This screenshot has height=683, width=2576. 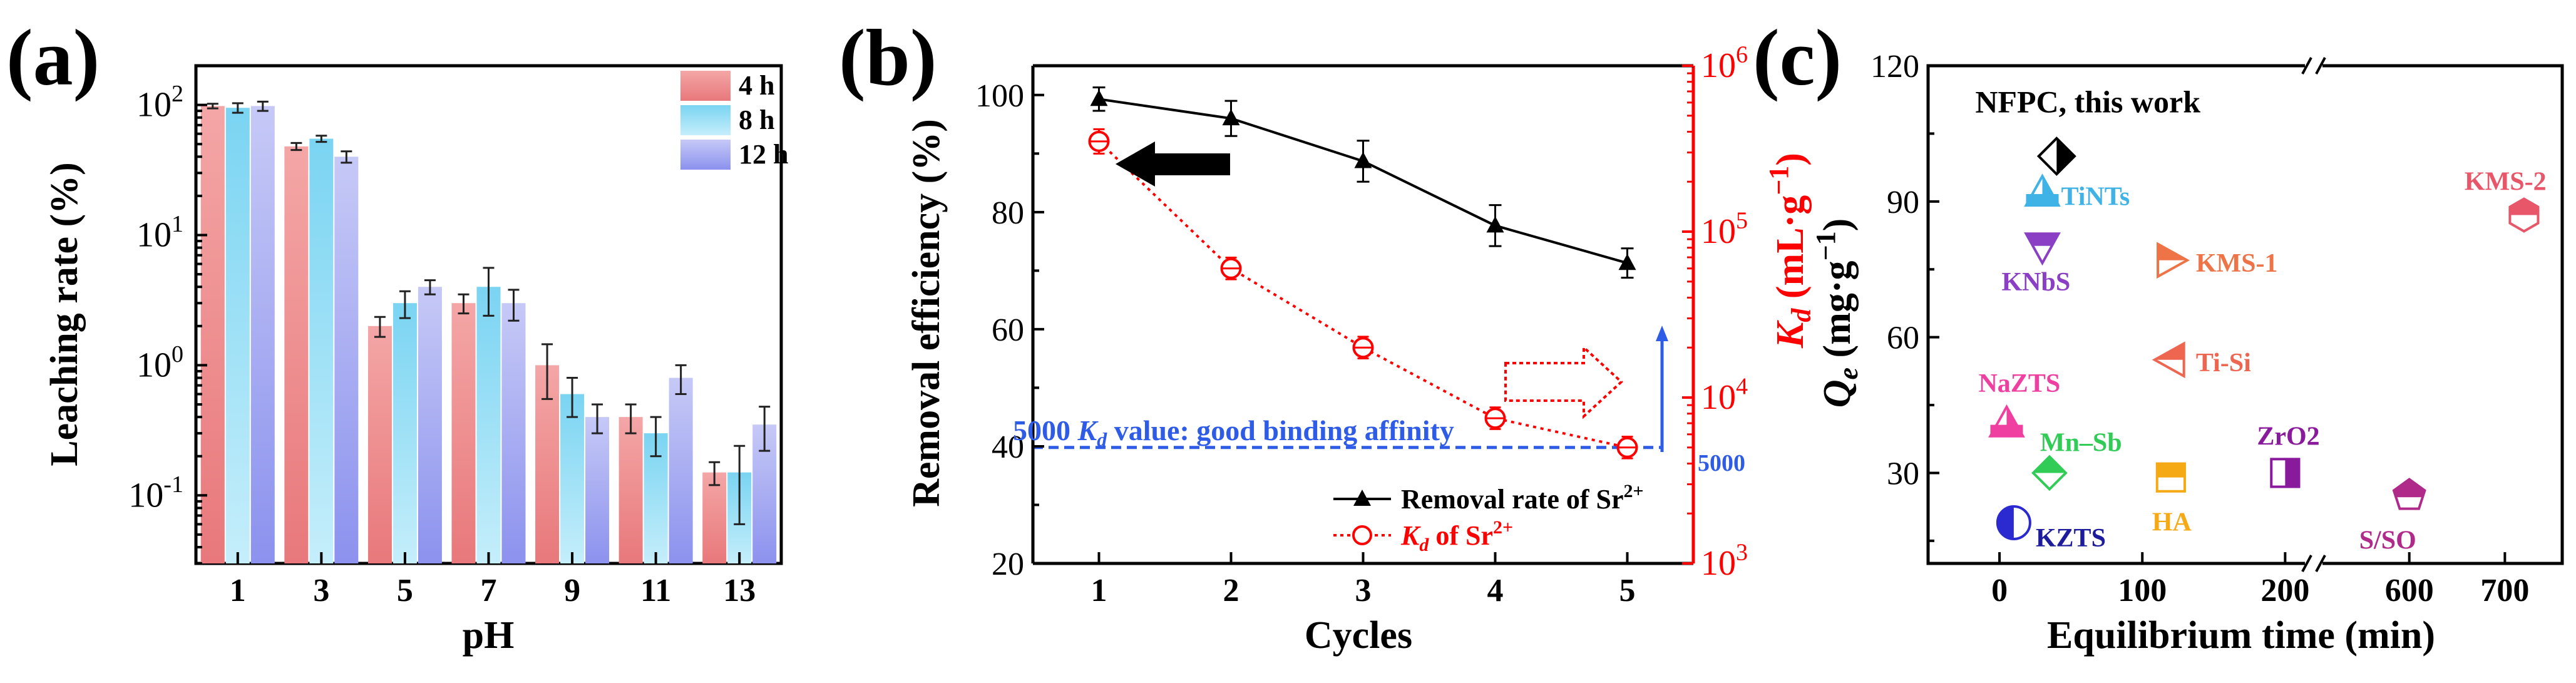 I want to click on c-xtick-label: 0, so click(x=1999, y=591).